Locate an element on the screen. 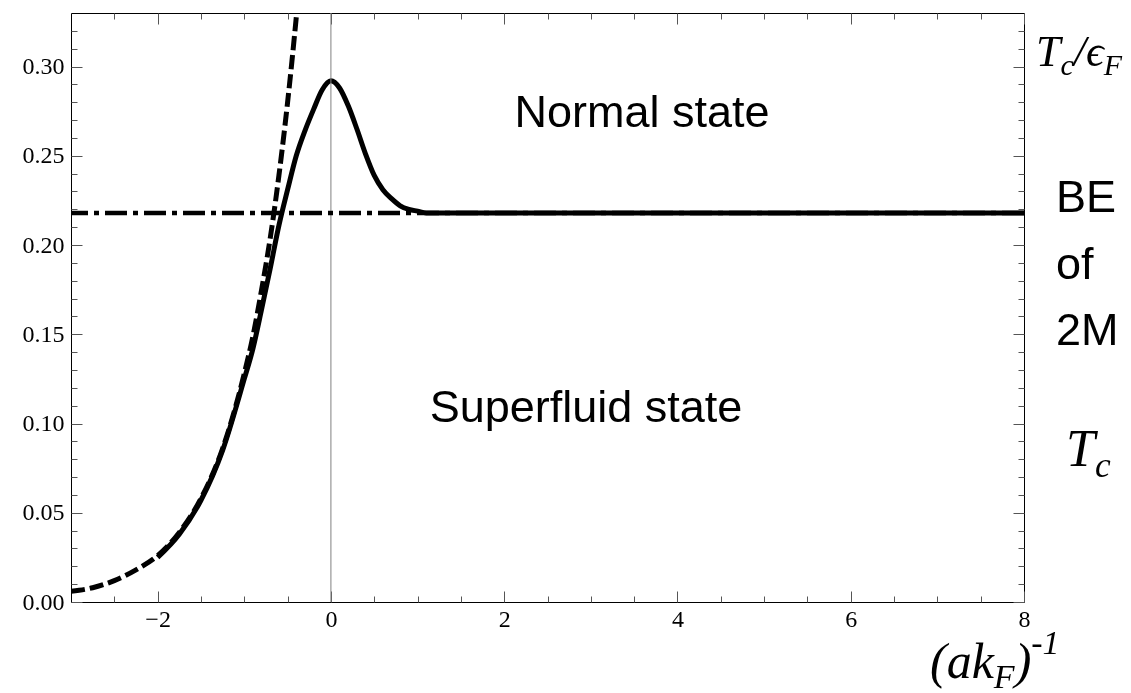 The width and height of the screenshot is (1131, 693). y-tick-label: 0.25 is located at coordinates (43, 155).